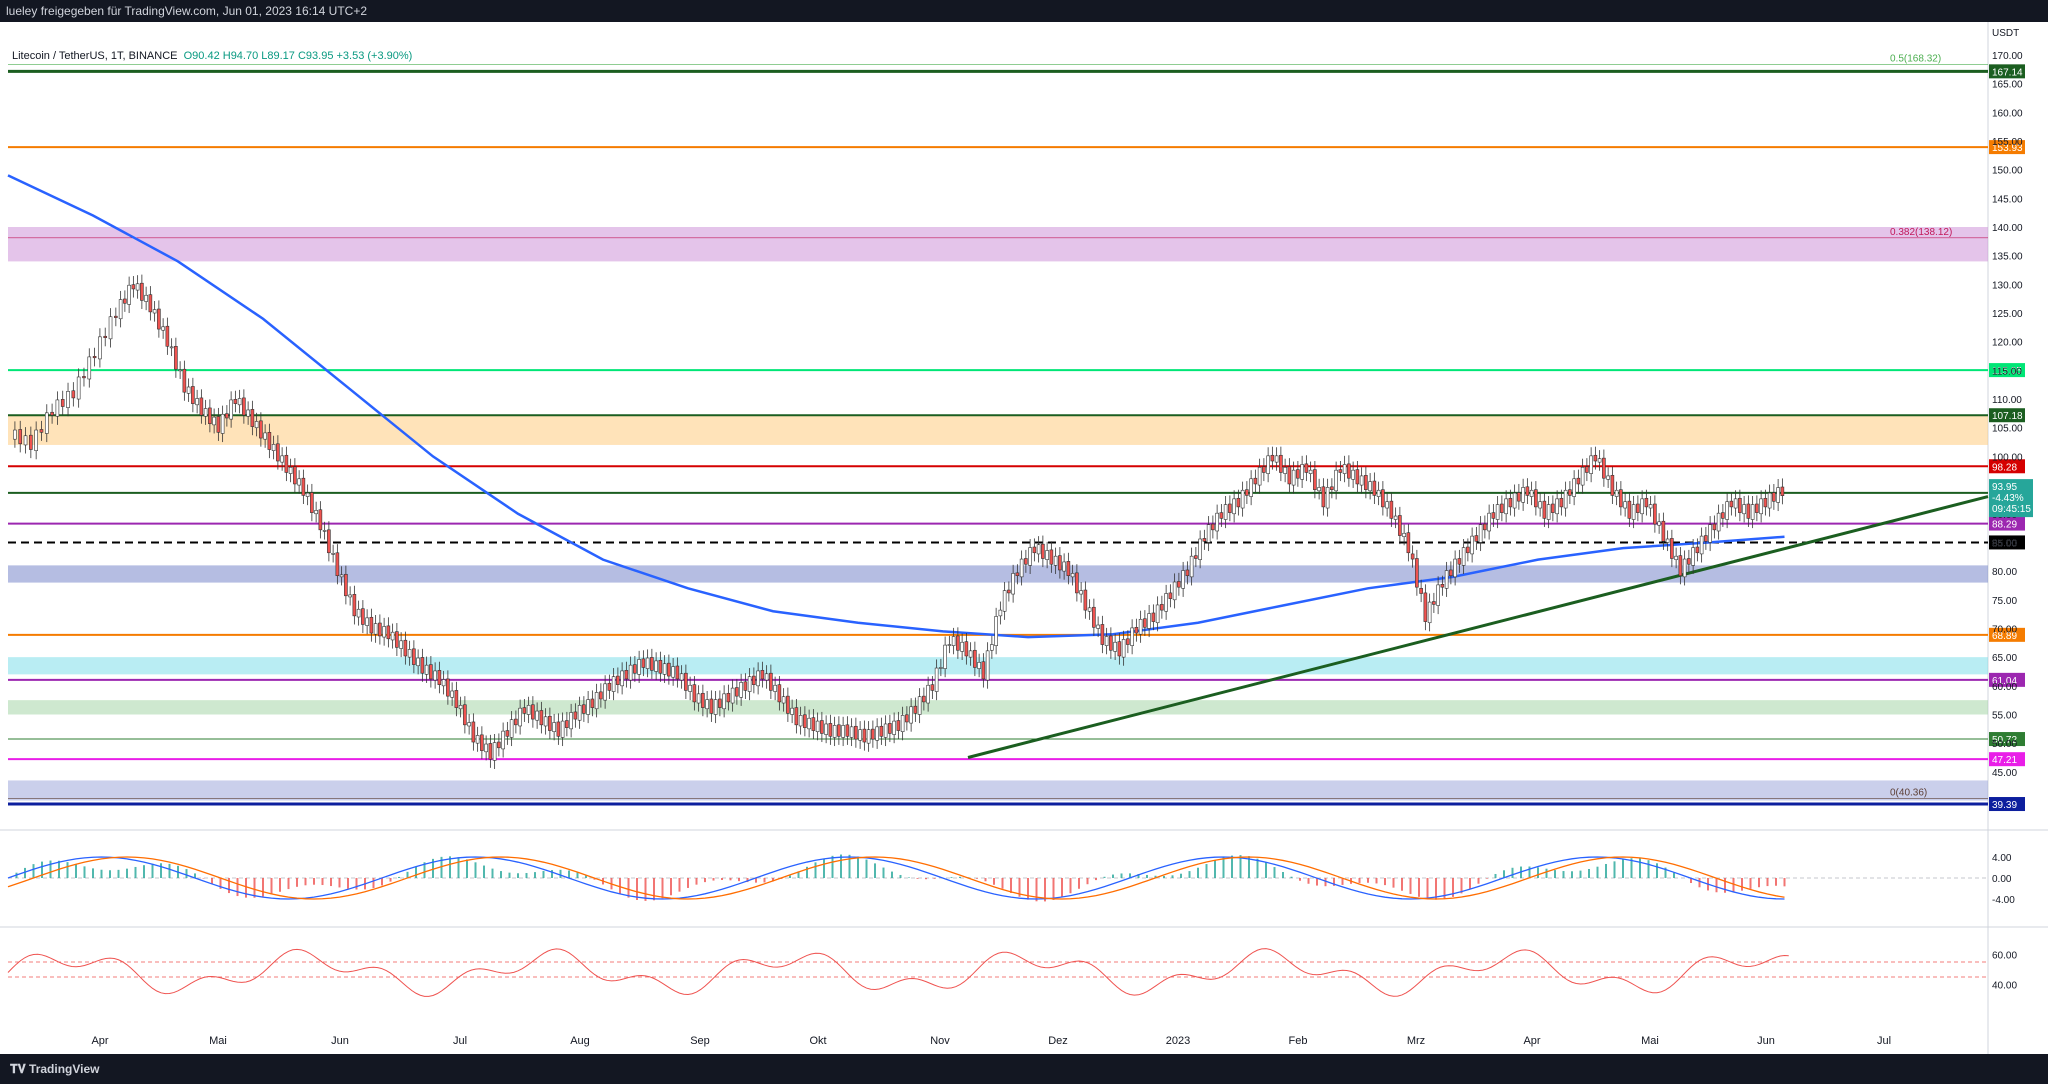 Image resolution: width=2048 pixels, height=1084 pixels. I want to click on price-tick-label: 130.00, so click(2007, 285).